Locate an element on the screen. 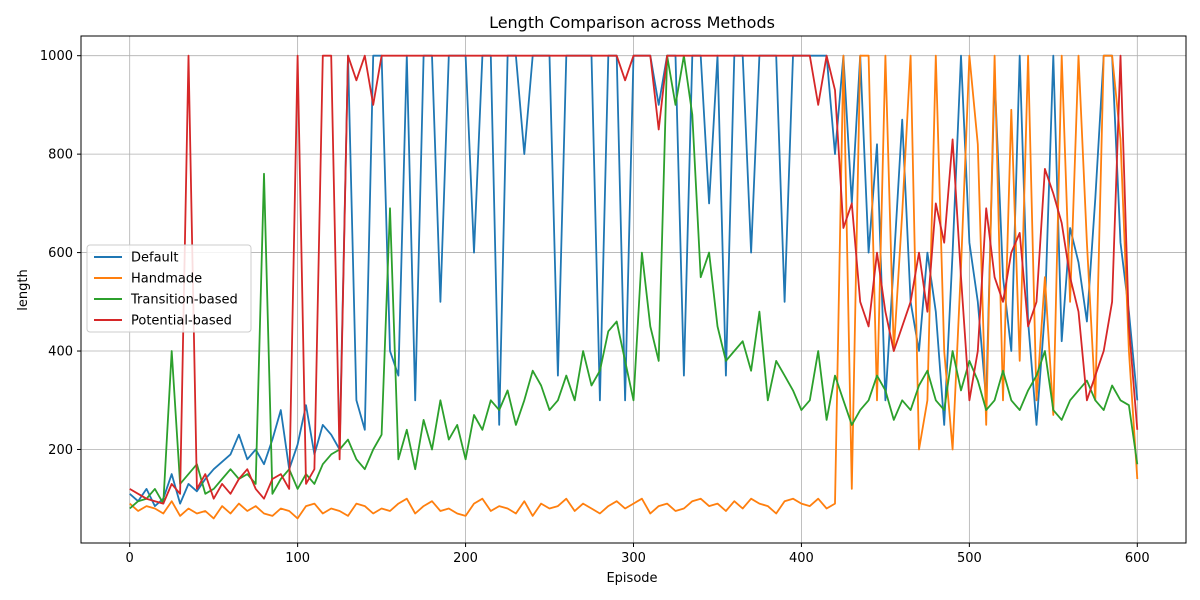 The image size is (1200, 600). y-axis-ticks: 200 400 600 800 1000 is located at coordinates (60, 253).